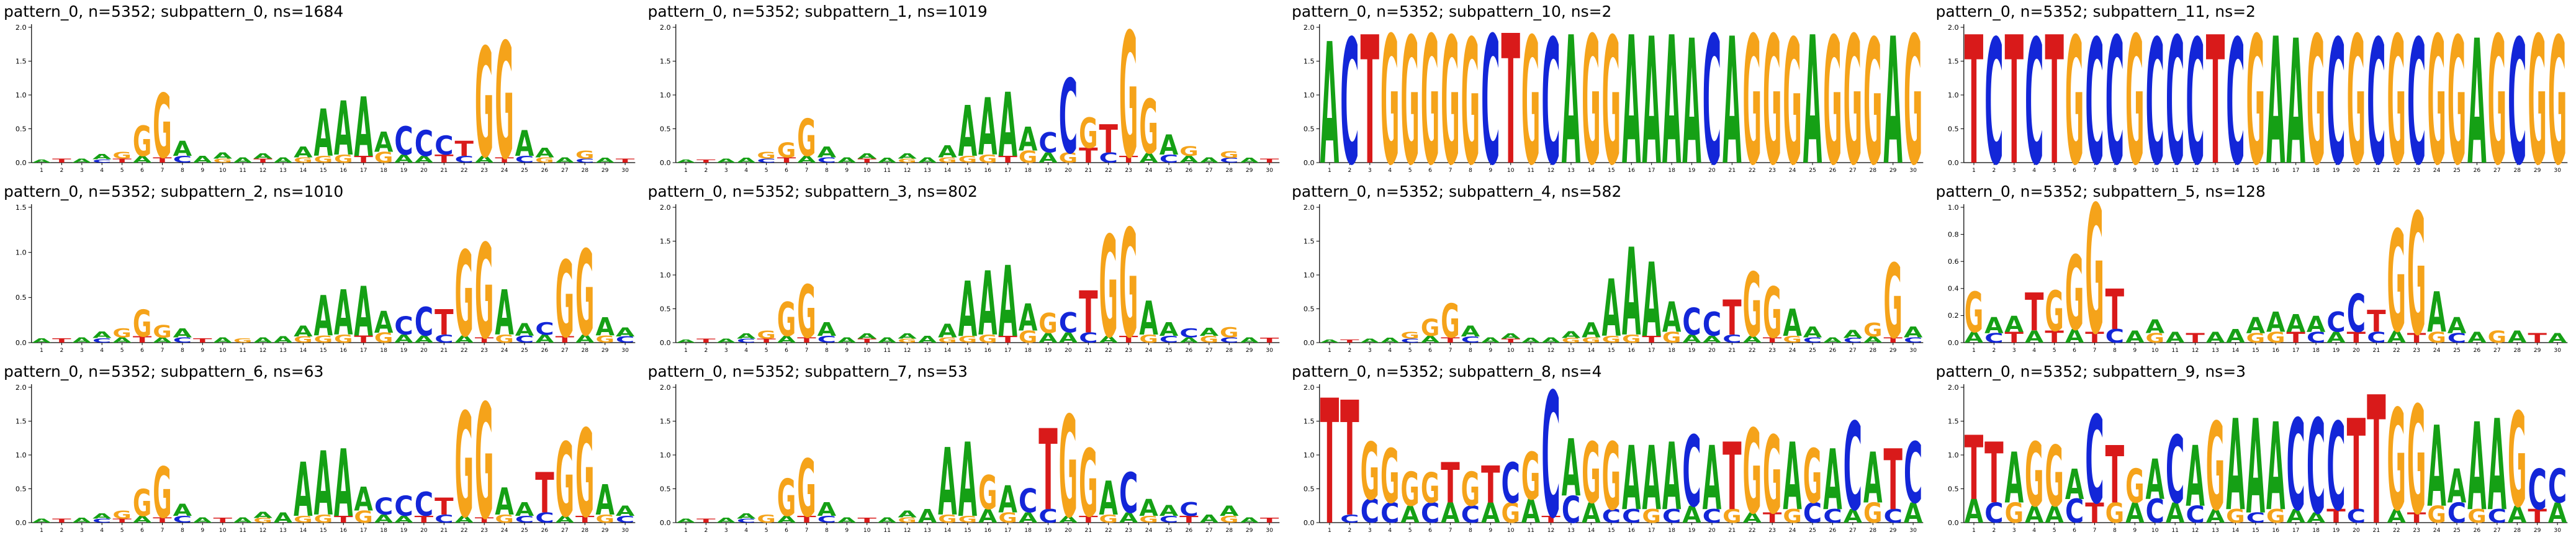  Describe the element at coordinates (947, 351) in the screenshot. I see `x-tick-label: 14` at that location.